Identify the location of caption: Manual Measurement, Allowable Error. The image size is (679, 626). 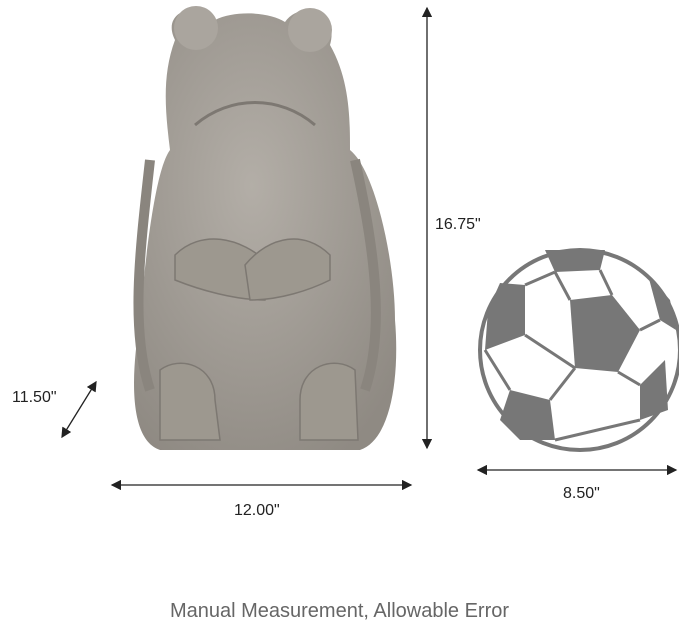
(339, 611).